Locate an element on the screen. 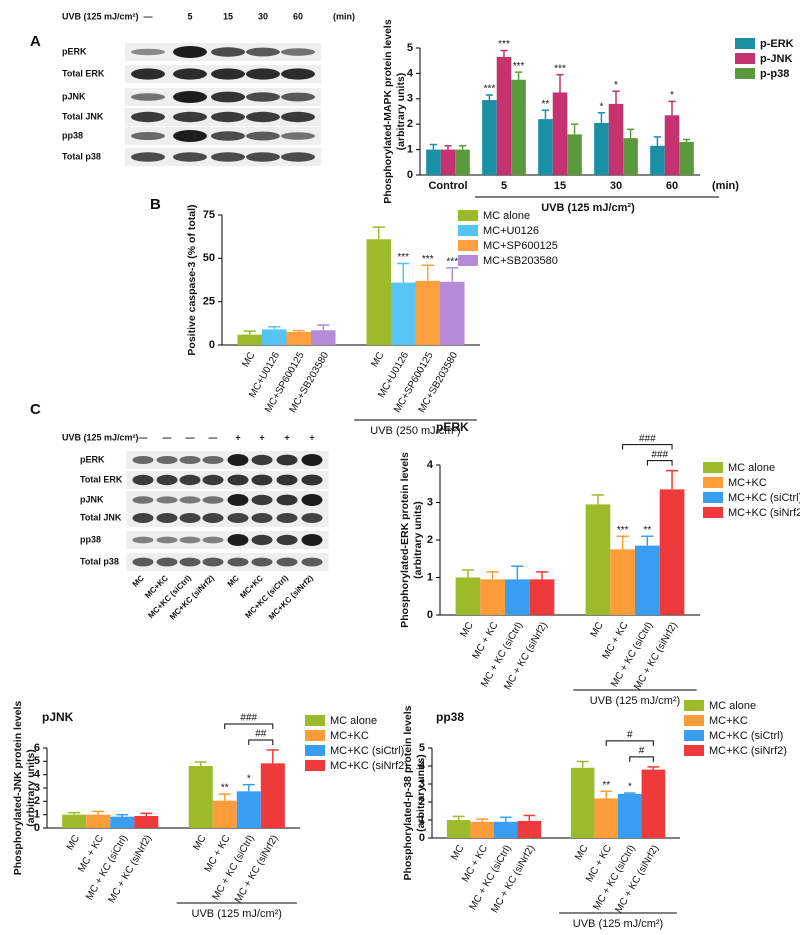 This screenshot has width=800, height=935. y-axis-label: Positive caspase-3 (% of total) is located at coordinates (192, 279).